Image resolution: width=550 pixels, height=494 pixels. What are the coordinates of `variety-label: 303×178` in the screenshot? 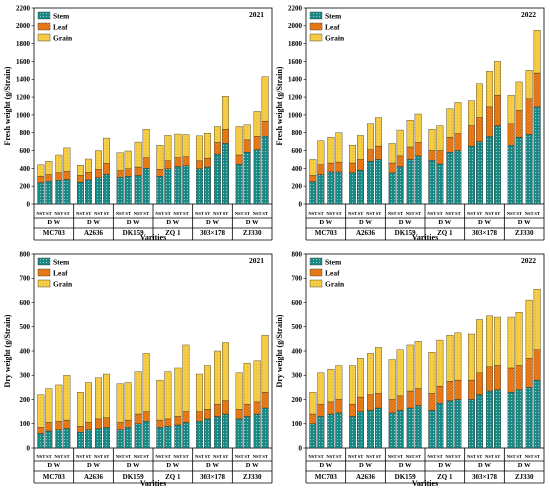 It's located at (212, 477).